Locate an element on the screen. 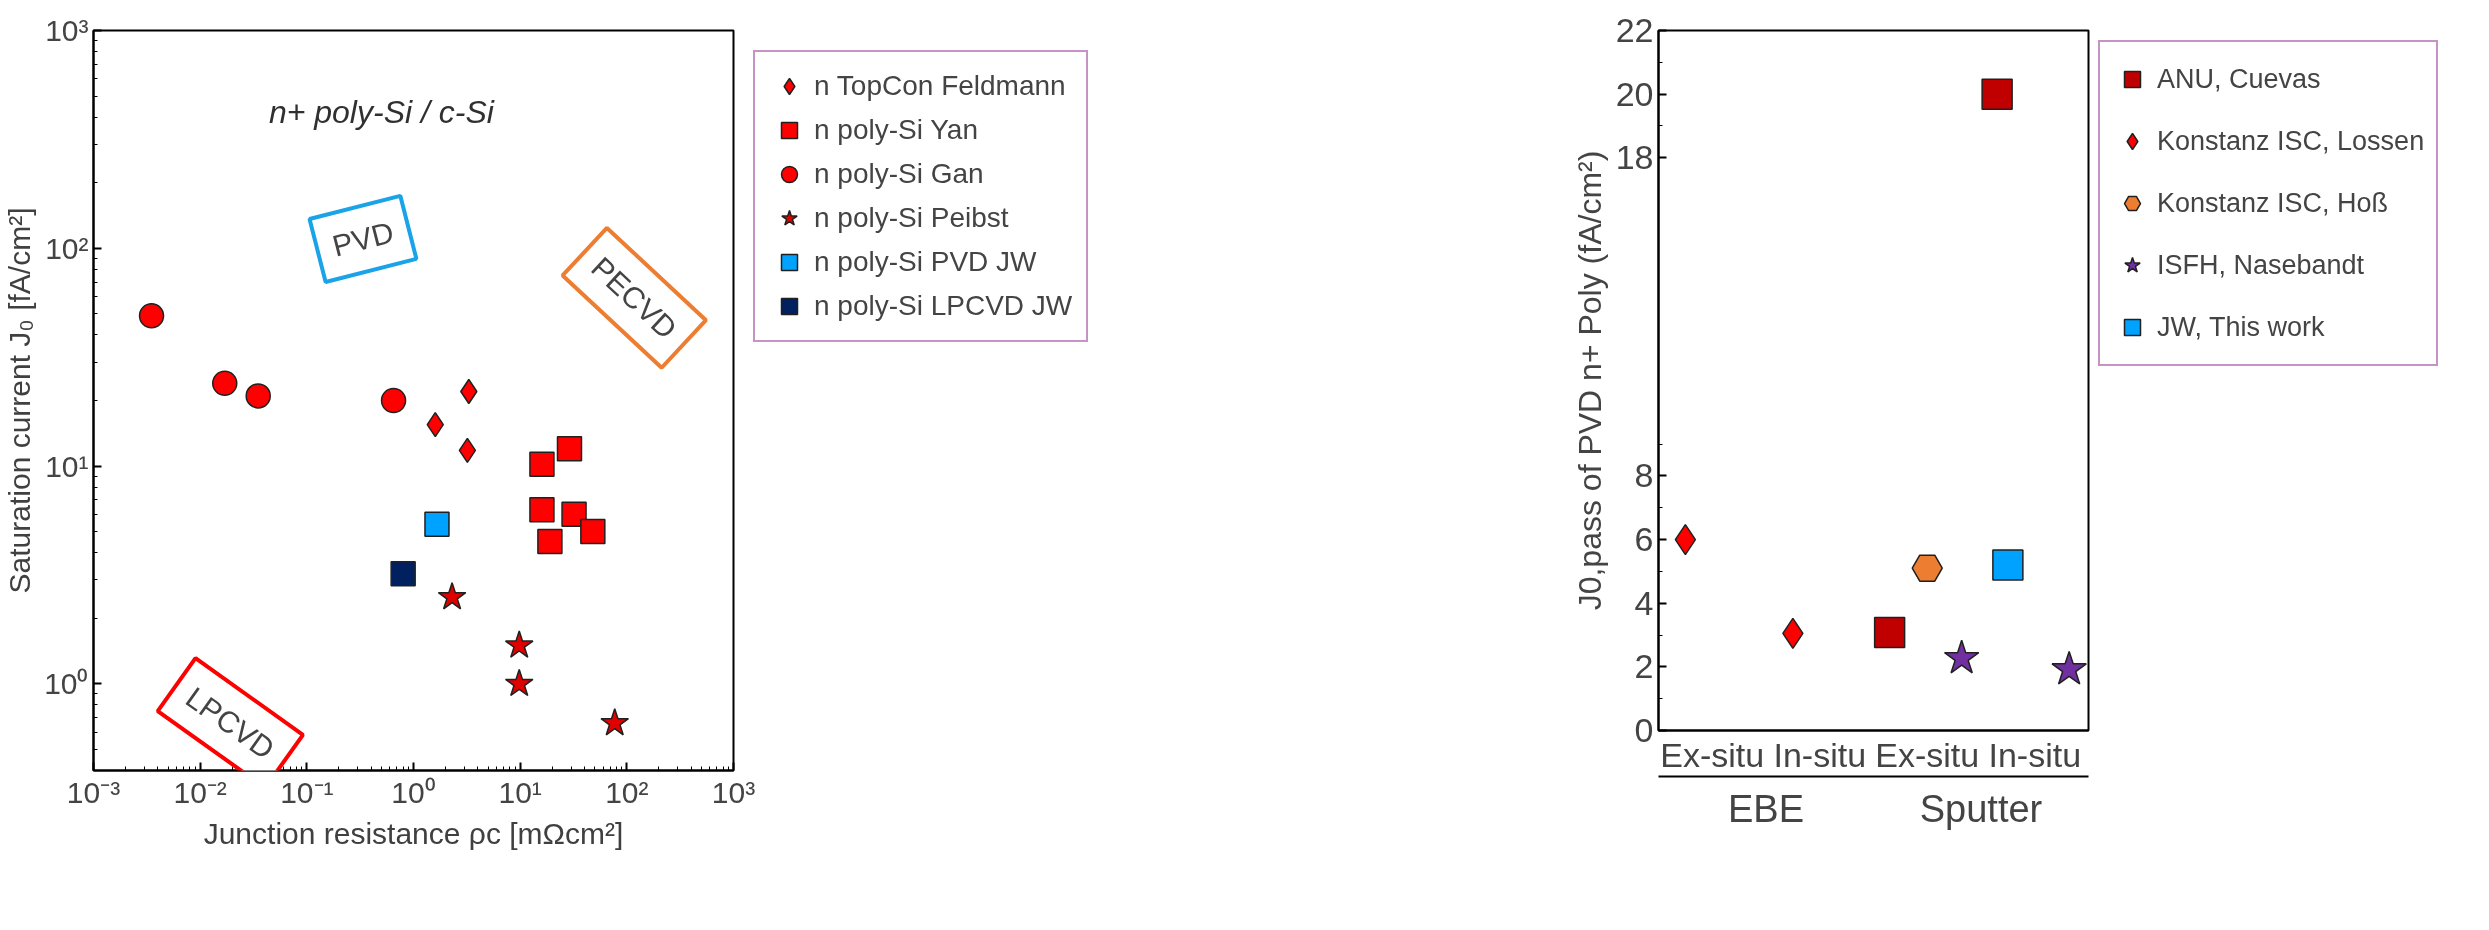 The image size is (2489, 930). legend-label: Konstanz ISC, Hoß is located at coordinates (2273, 203).